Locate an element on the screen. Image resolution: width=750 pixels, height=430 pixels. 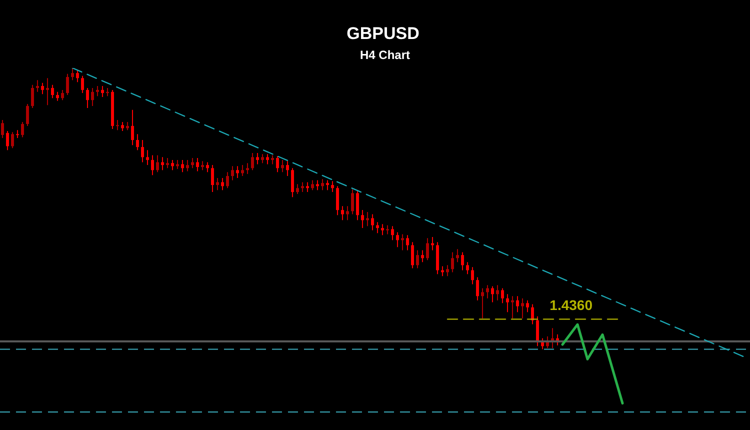
chart-title: GBPUSD is located at coordinates (383, 33).